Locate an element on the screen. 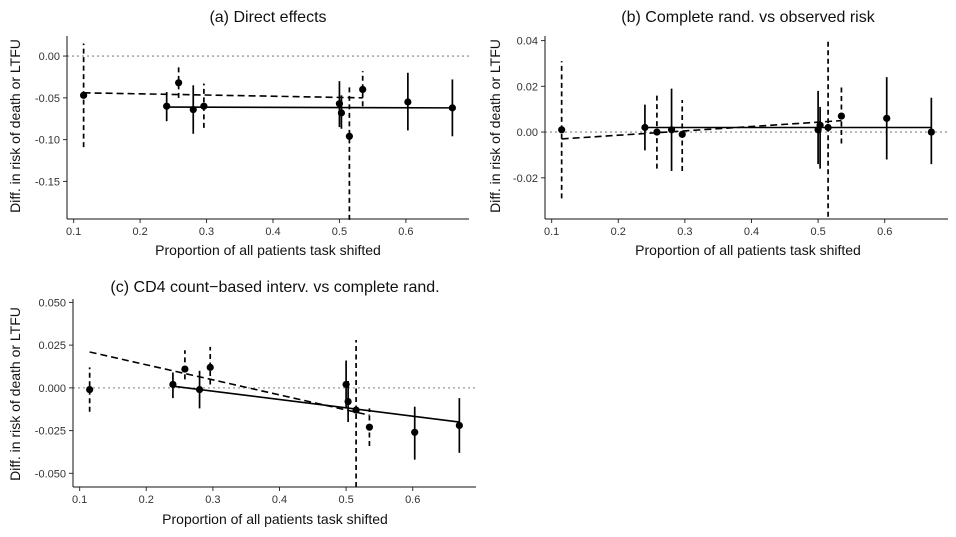 The width and height of the screenshot is (956, 537). panel-a-title: (a) Direct effects is located at coordinates (267, 17).